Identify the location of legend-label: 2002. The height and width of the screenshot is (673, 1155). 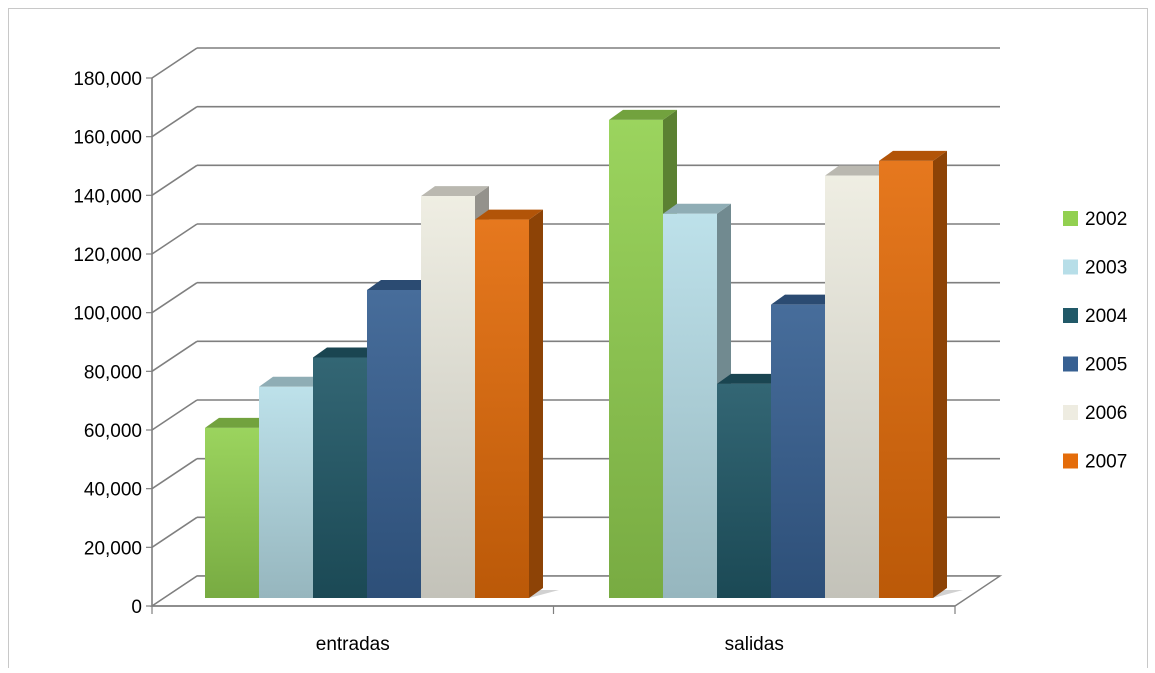
(1106, 219).